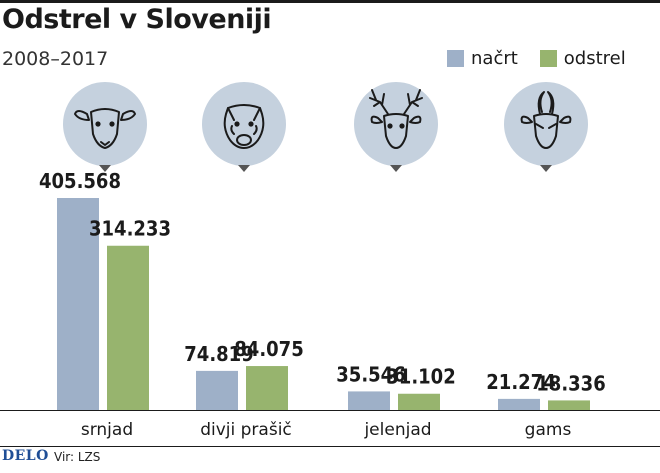  What do you see at coordinates (268, 349) in the screenshot?
I see `data-label-divji-prasic-odstrel: 84.075` at bounding box center [268, 349].